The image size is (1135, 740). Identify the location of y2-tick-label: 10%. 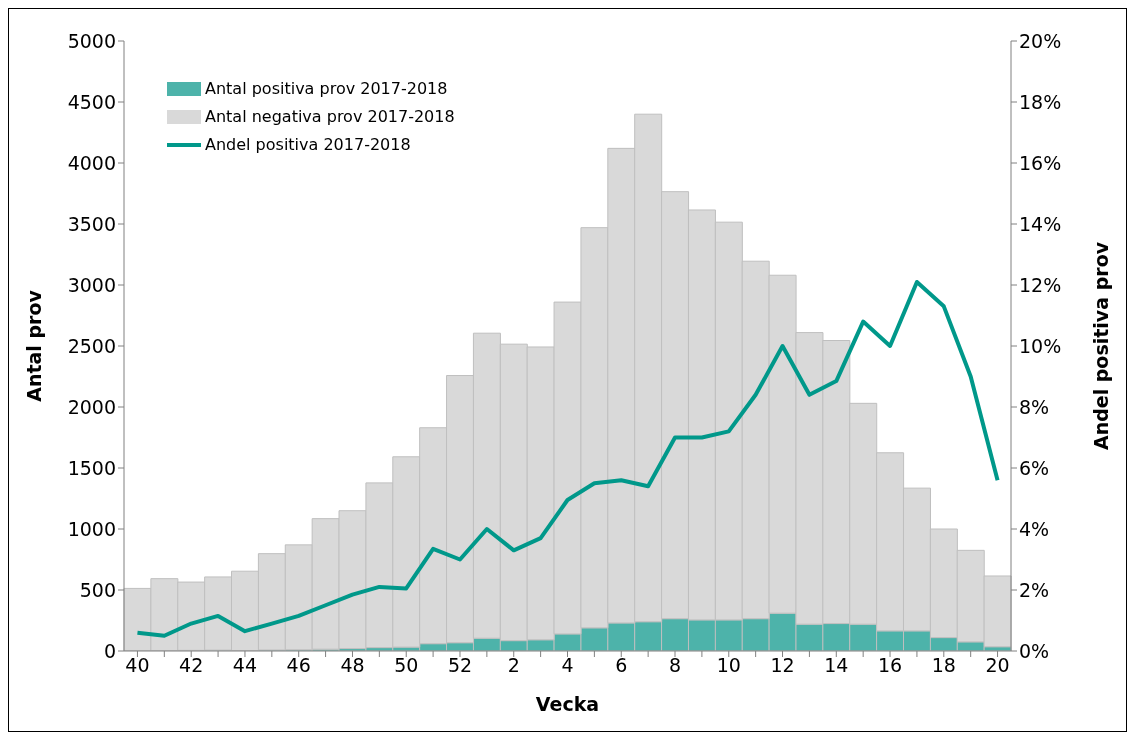
(1040, 345).